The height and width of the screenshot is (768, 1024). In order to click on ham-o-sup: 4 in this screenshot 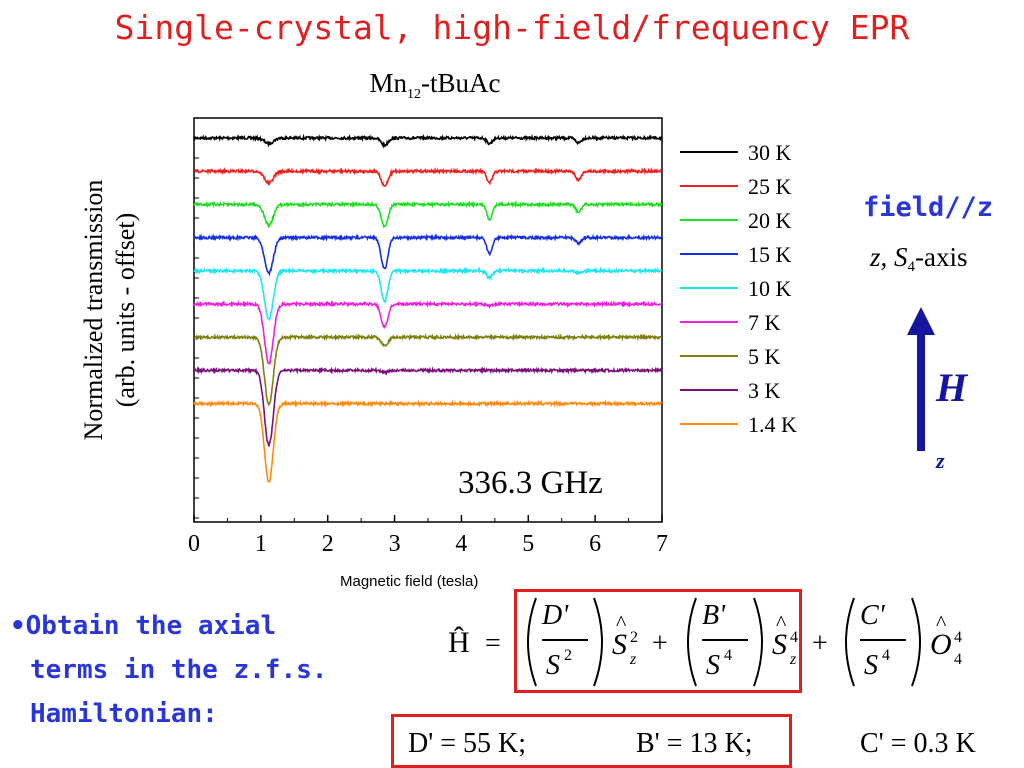, I will do `click(958, 637)`.